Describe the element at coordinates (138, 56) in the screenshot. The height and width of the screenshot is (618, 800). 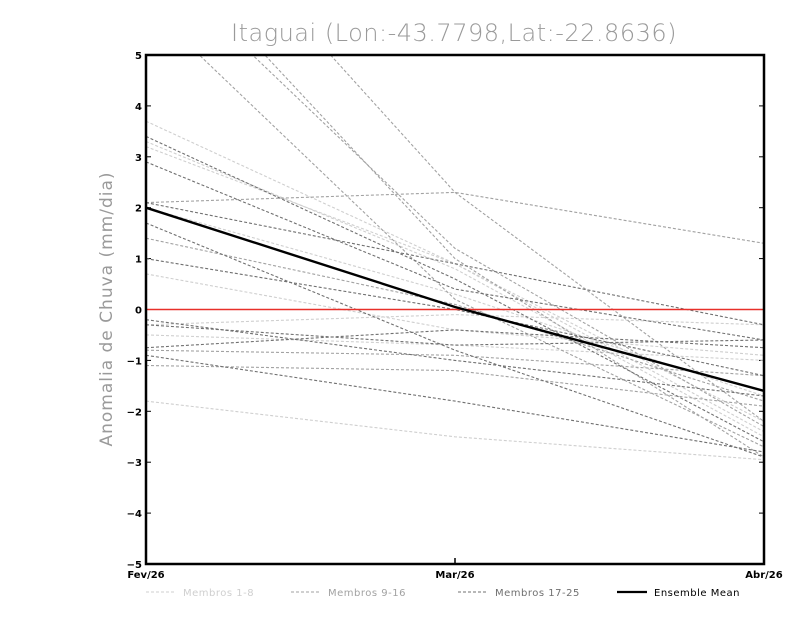
I see `y-tick-label: 5` at that location.